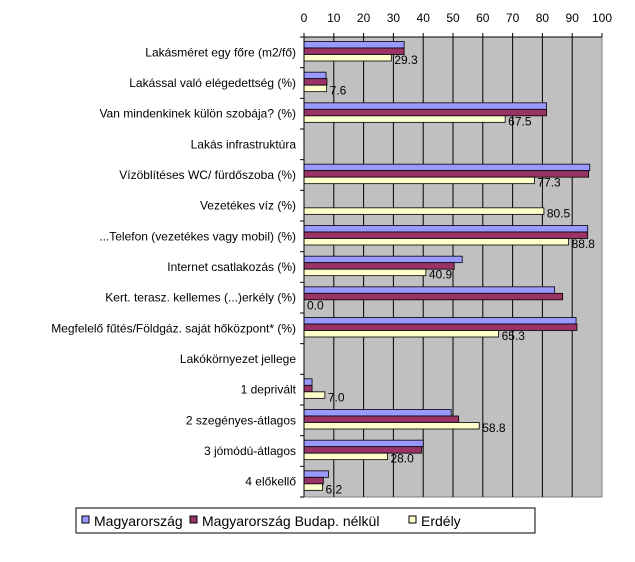  Describe the element at coordinates (250, 451) in the screenshot. I see `category-label: 3 jómódú-átlagos` at that location.